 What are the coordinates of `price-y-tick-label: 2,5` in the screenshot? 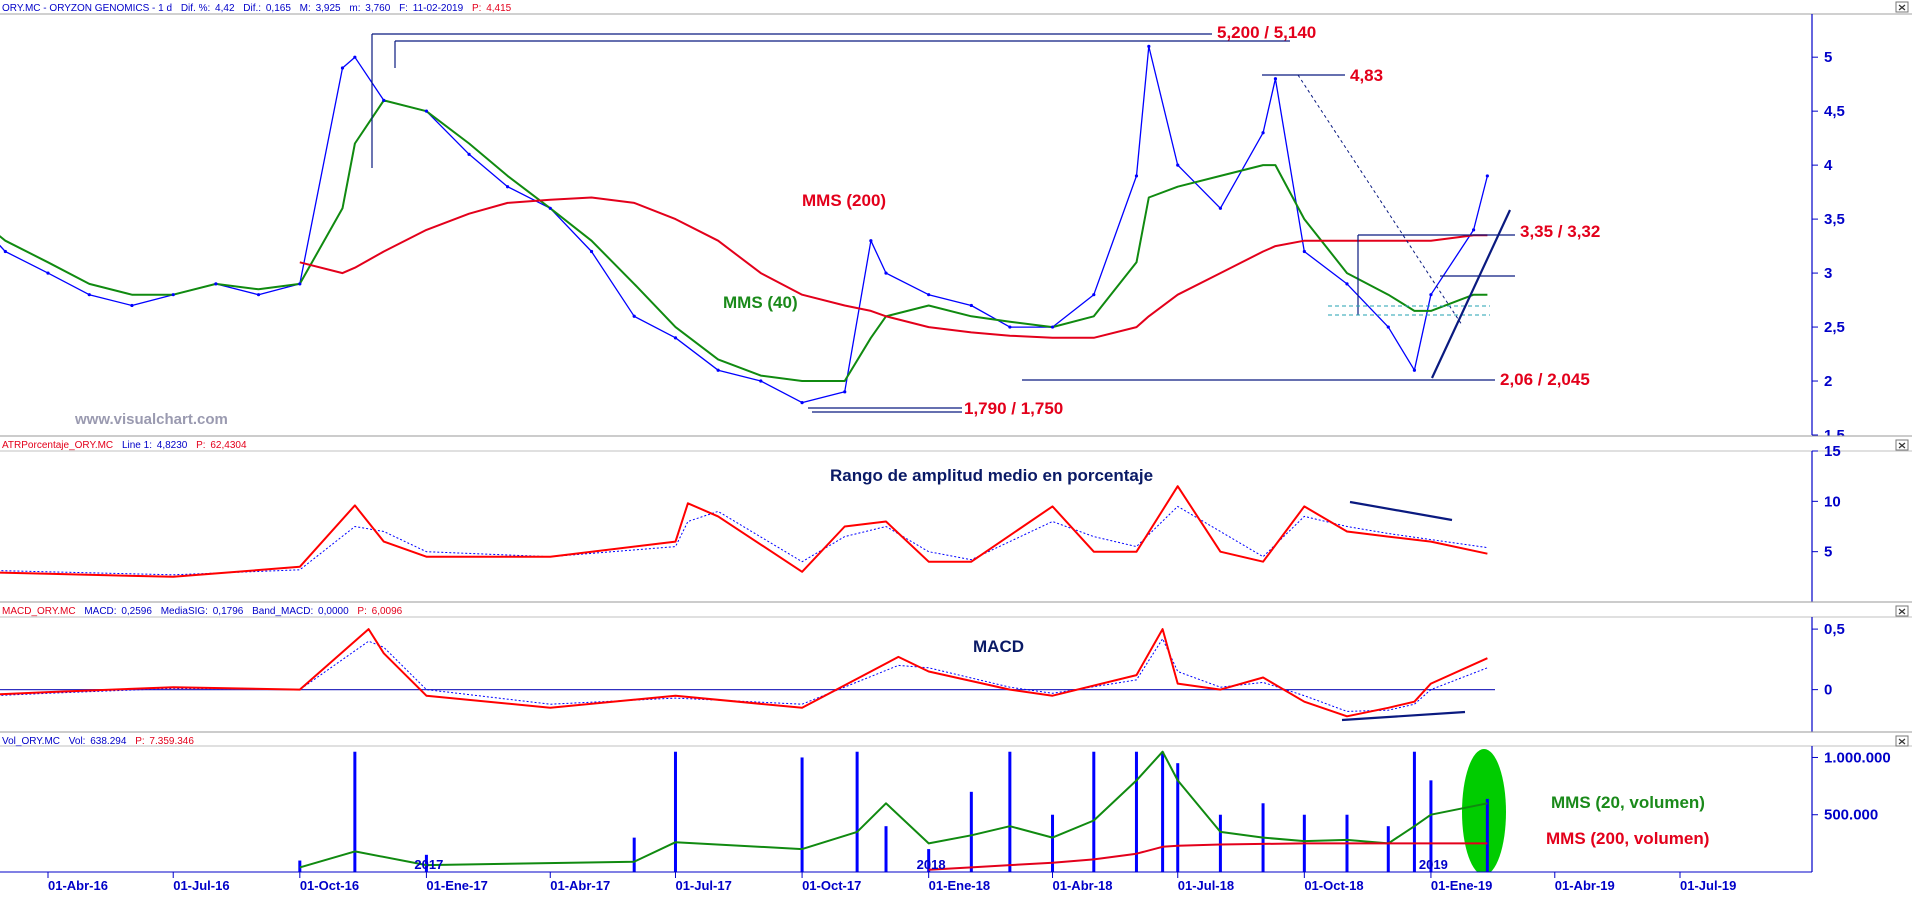 It's located at (1834, 327).